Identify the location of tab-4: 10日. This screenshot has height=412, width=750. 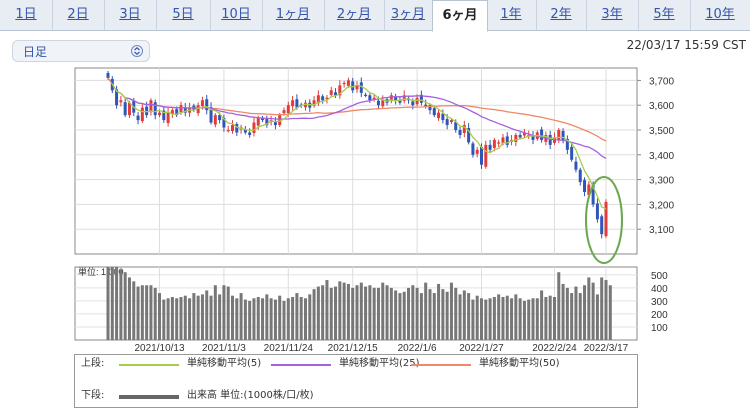
(236, 15).